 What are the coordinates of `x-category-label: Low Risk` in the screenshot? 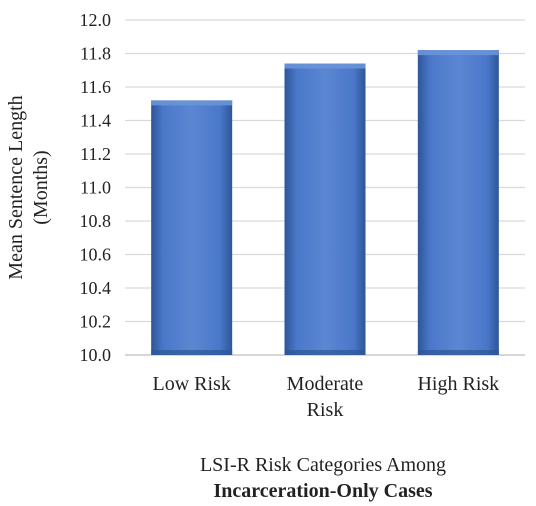 It's located at (191, 384).